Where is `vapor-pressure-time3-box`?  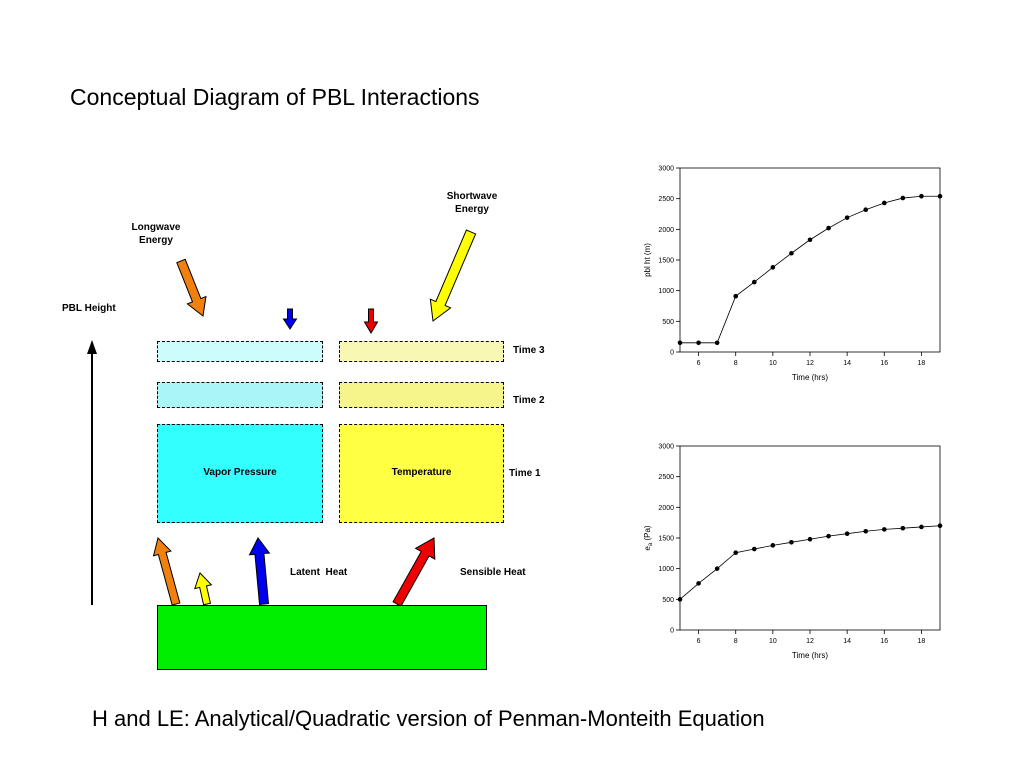
vapor-pressure-time3-box is located at coordinates (240, 351).